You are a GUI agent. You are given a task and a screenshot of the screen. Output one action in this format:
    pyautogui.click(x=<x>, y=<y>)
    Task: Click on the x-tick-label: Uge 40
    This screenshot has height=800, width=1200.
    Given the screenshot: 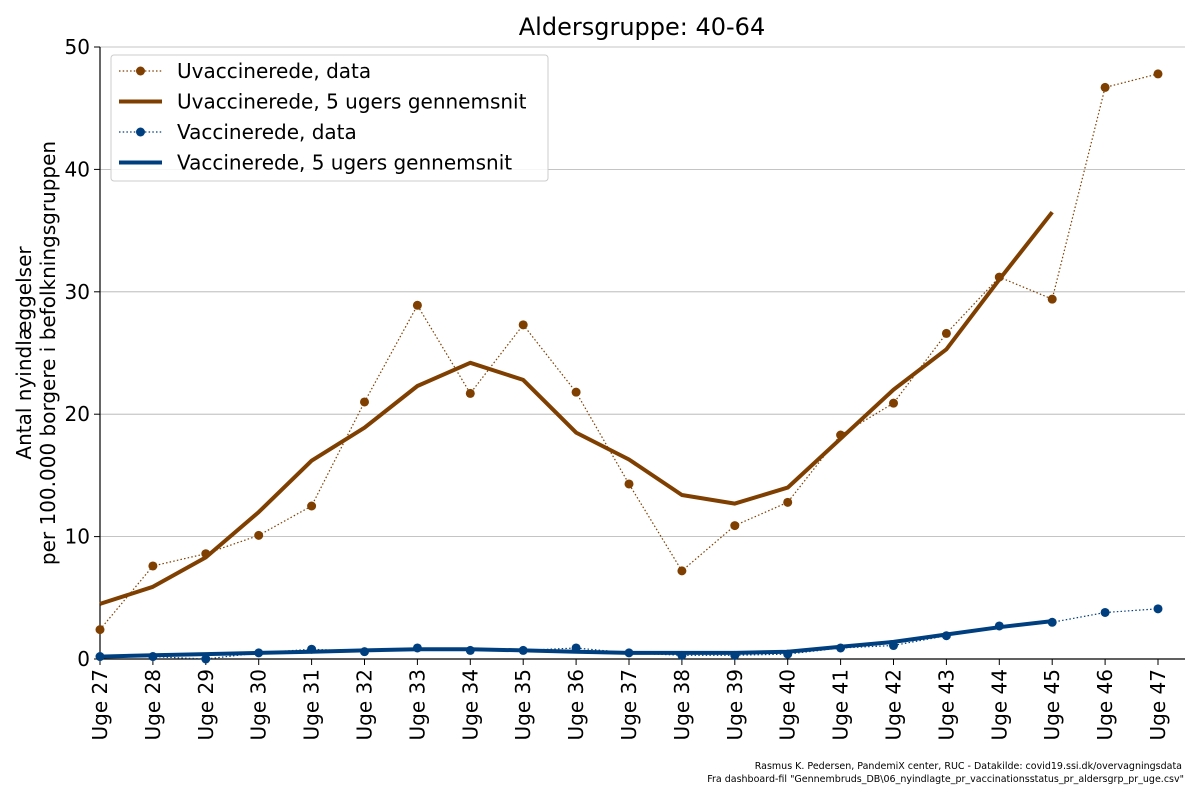 What is the action you would take?
    pyautogui.click(x=788, y=704)
    